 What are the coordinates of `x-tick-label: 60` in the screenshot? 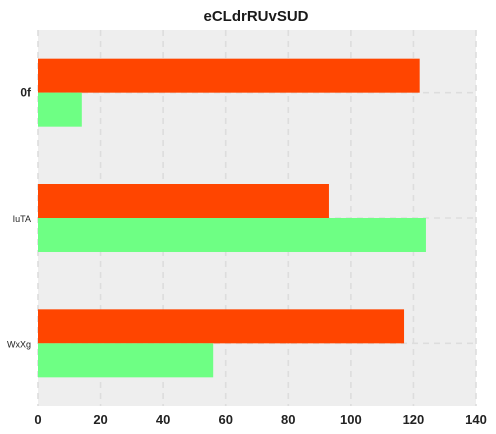 It's located at (225, 419).